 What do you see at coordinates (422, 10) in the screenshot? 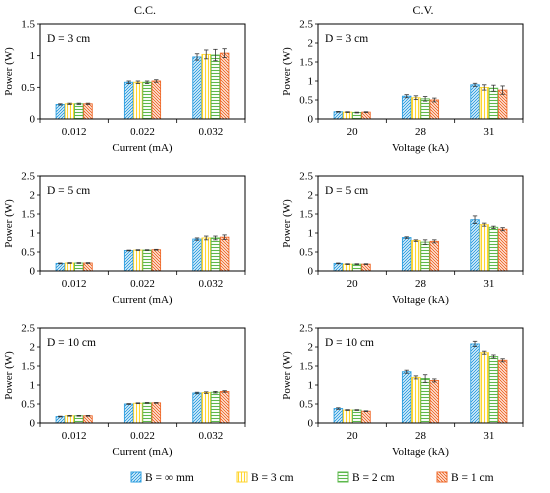
I see `column-title-cv: C.V.` at bounding box center [422, 10].